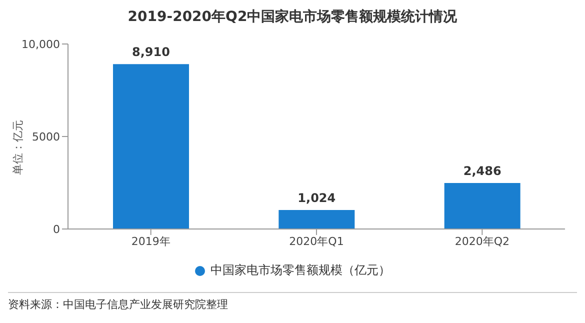  I want to click on y-tick-label: 0, so click(56, 229).